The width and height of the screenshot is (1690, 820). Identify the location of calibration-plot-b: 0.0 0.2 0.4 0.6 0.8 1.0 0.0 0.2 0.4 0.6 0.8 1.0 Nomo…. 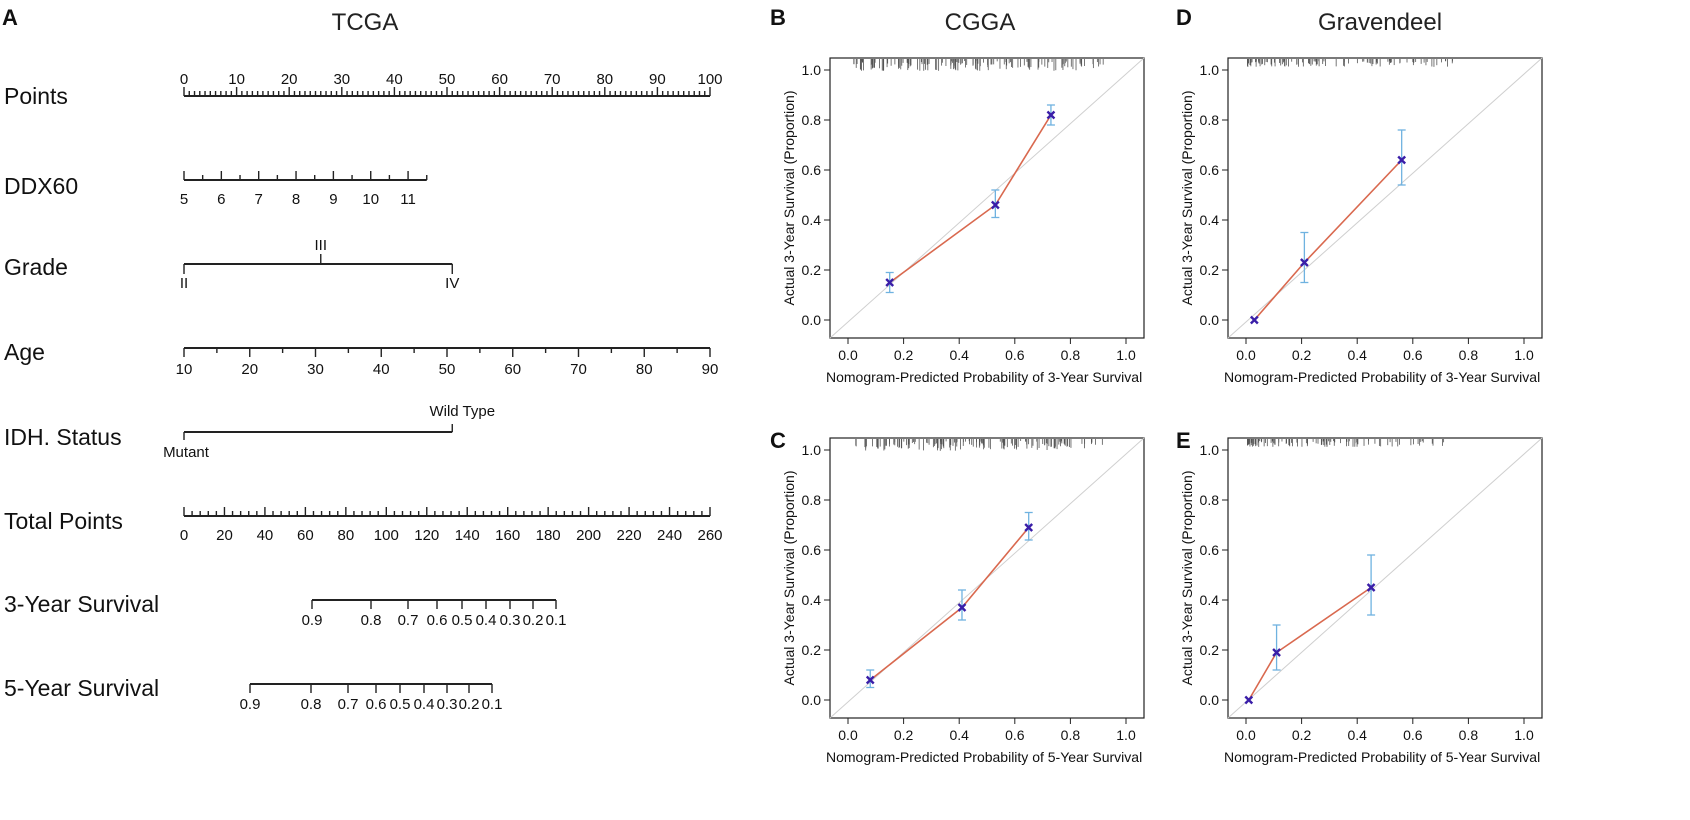
(963, 221).